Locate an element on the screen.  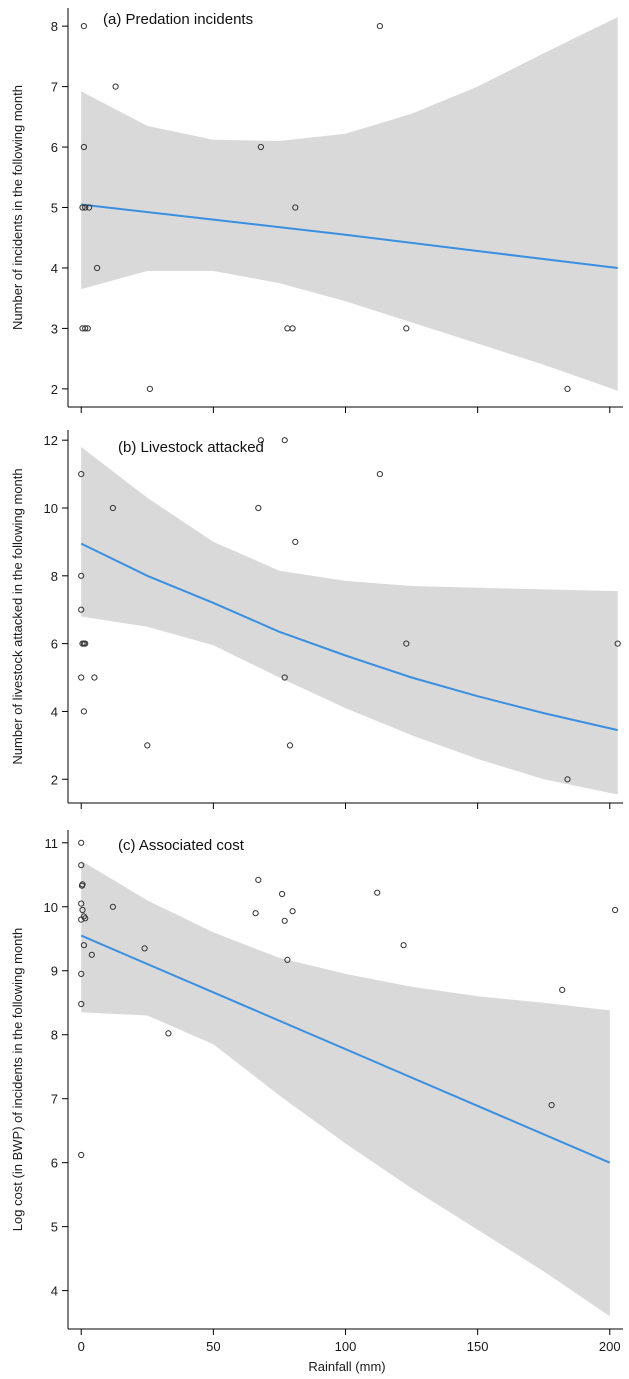
cost-x-tick-label: 150 is located at coordinates (478, 1346).